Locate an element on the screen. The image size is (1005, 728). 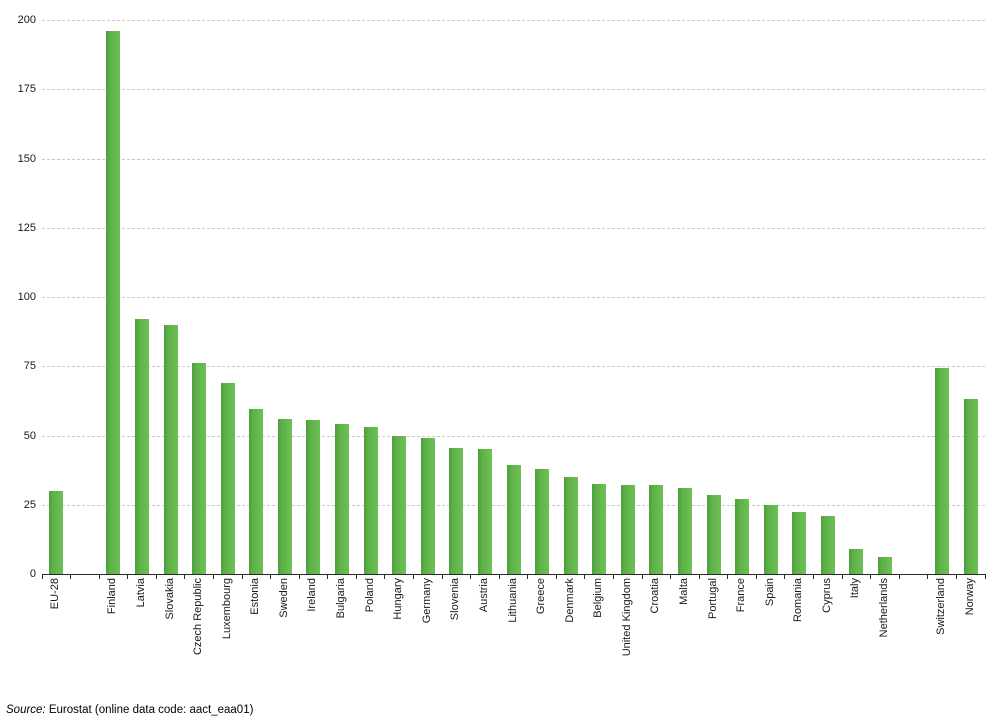
x-axis-label: Malta is located at coordinates (683, 591).